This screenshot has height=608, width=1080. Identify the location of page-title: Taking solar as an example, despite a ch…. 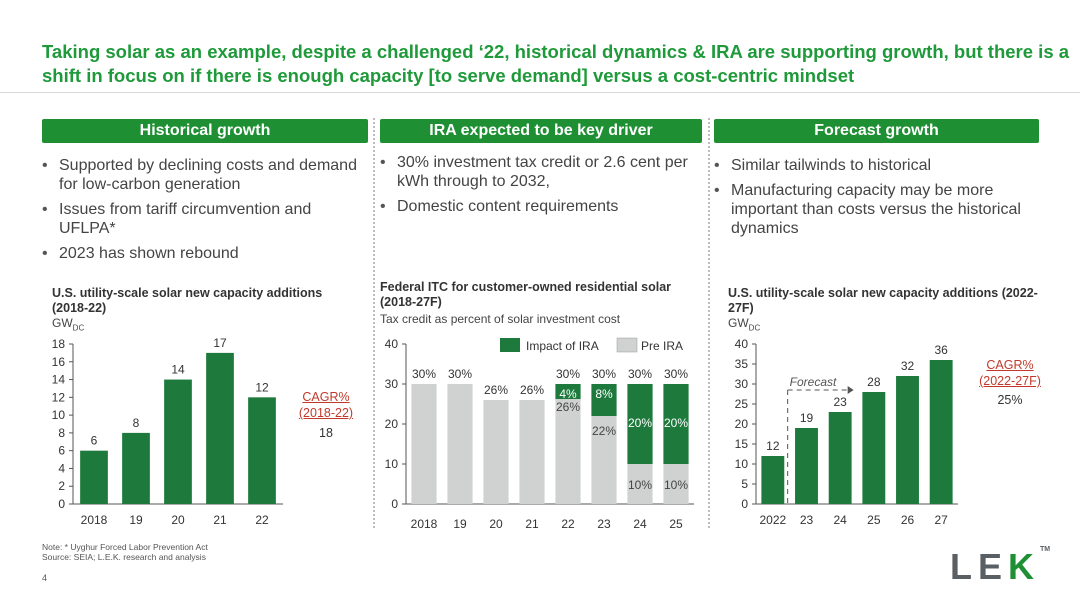
(556, 63).